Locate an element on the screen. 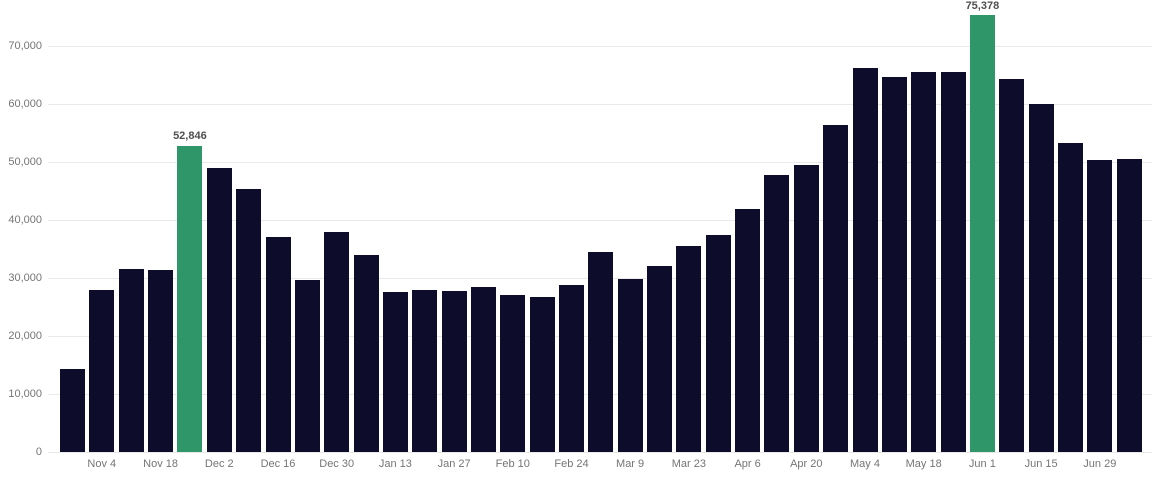 The image size is (1155, 483). y-axis-tick-label: 10,000 is located at coordinates (25, 393).